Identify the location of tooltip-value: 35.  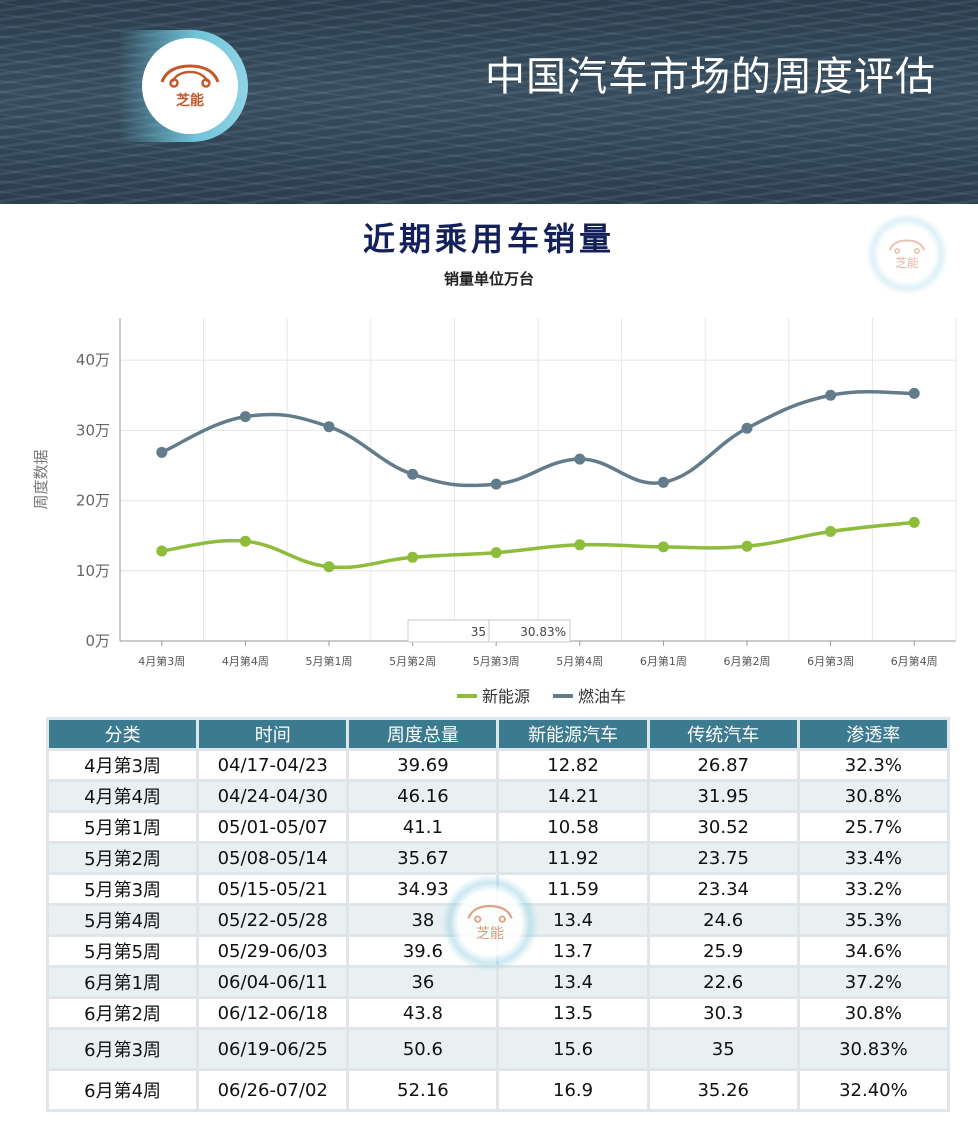
(478, 632).